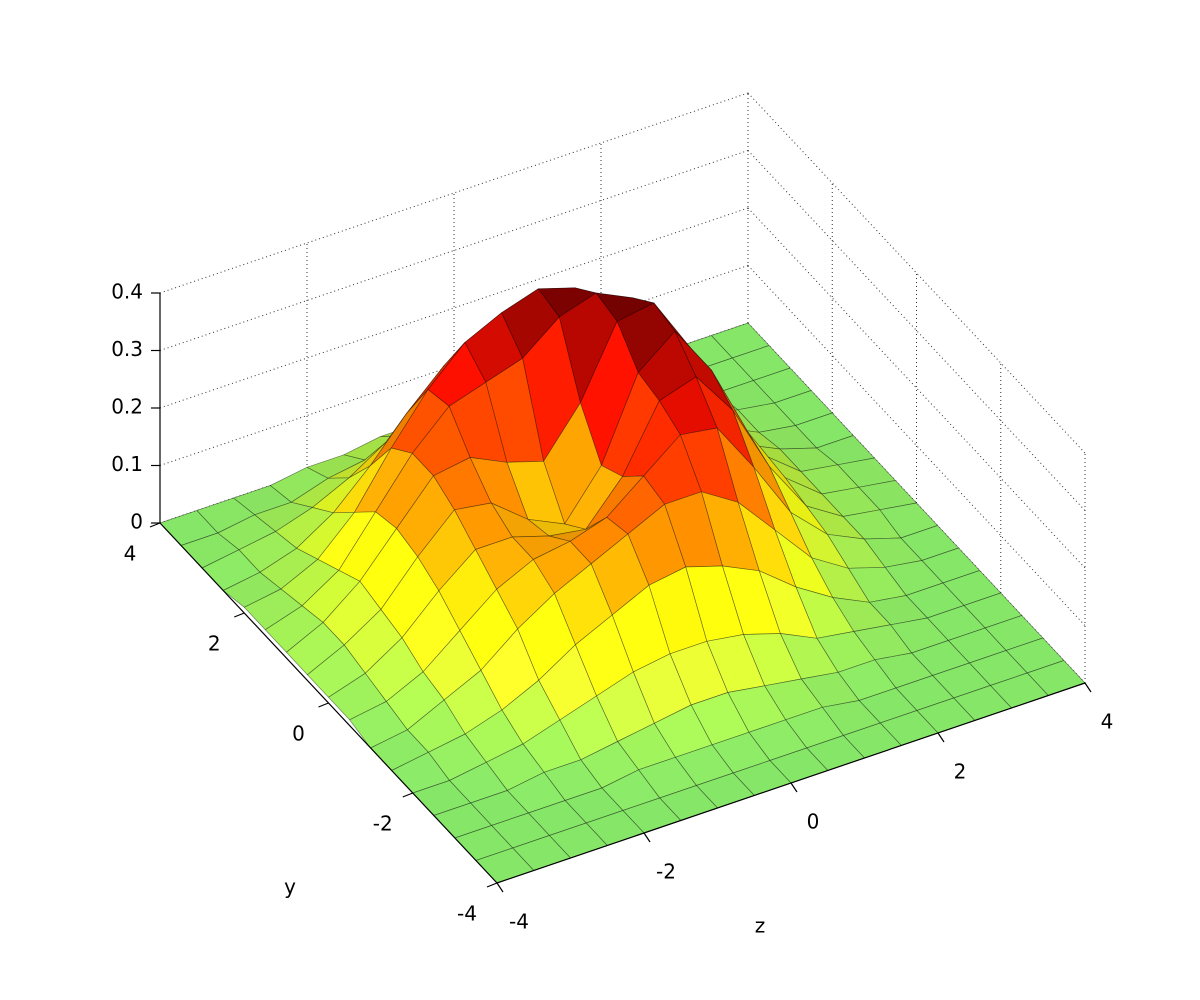 The height and width of the screenshot is (1000, 1200). Describe the element at coordinates (214, 644) in the screenshot. I see `y-tick-label: 2` at that location.